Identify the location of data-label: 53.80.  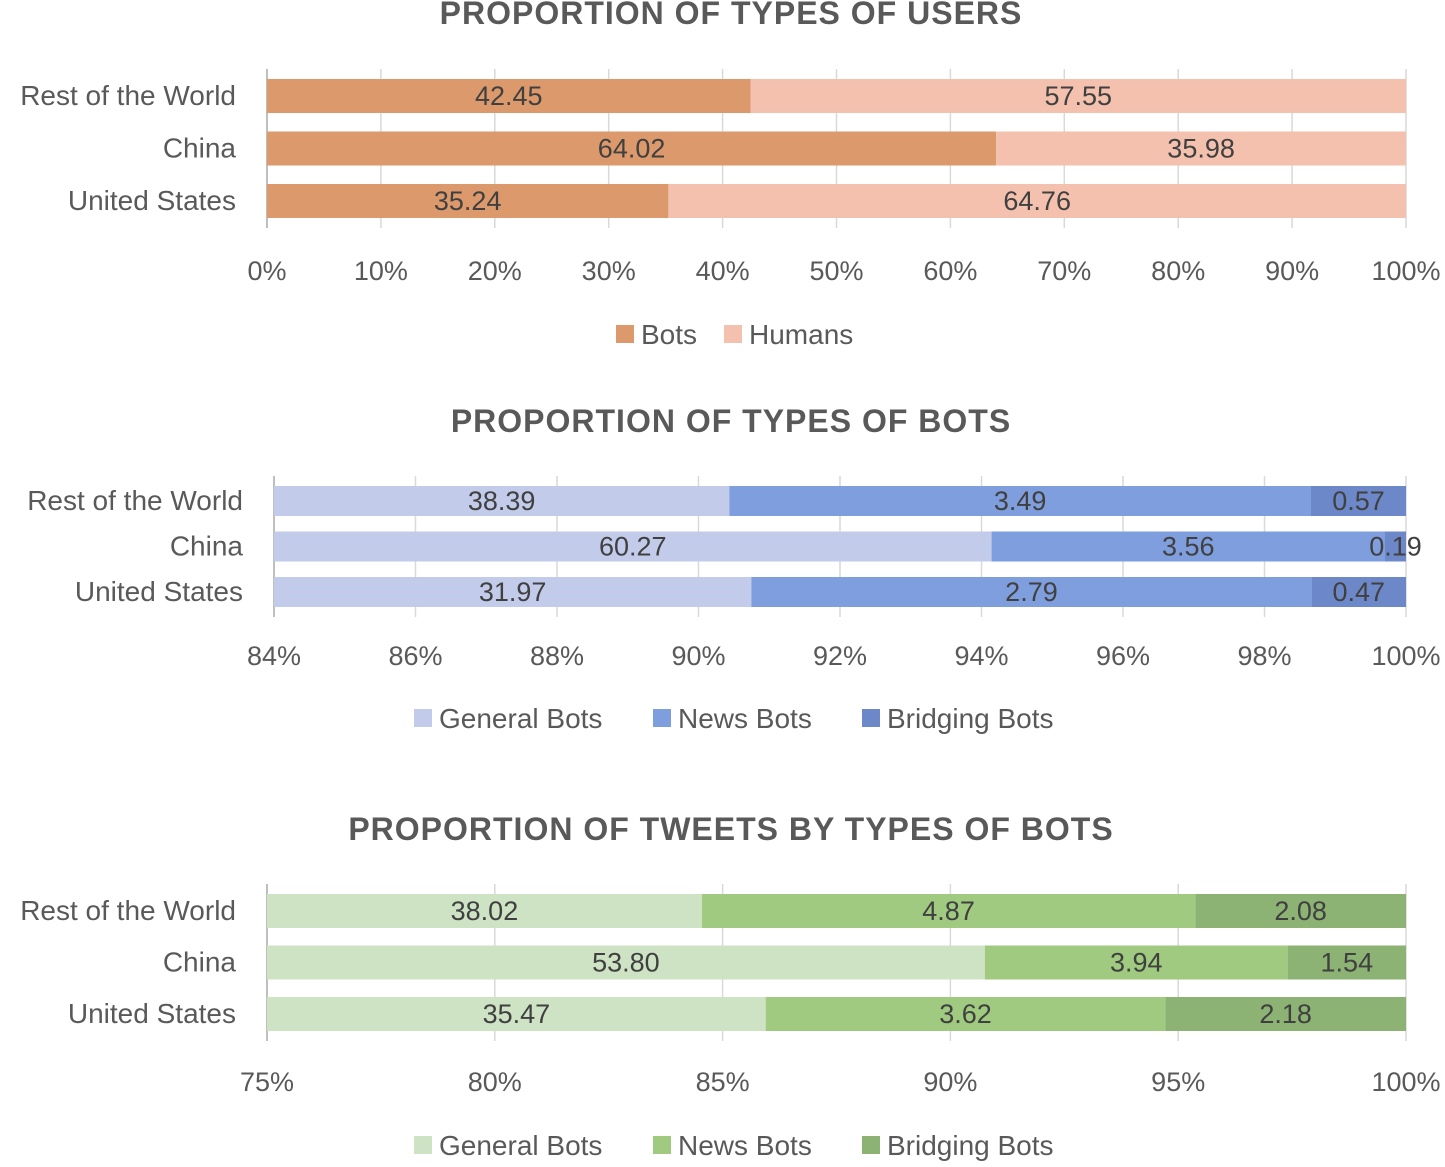
(626, 963).